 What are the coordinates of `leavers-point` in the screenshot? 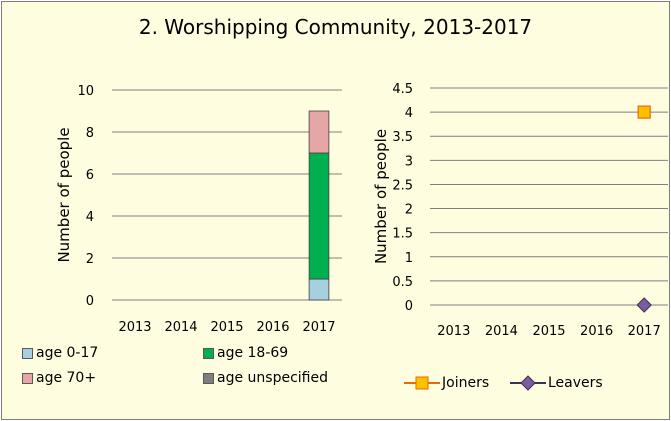 It's located at (644, 305).